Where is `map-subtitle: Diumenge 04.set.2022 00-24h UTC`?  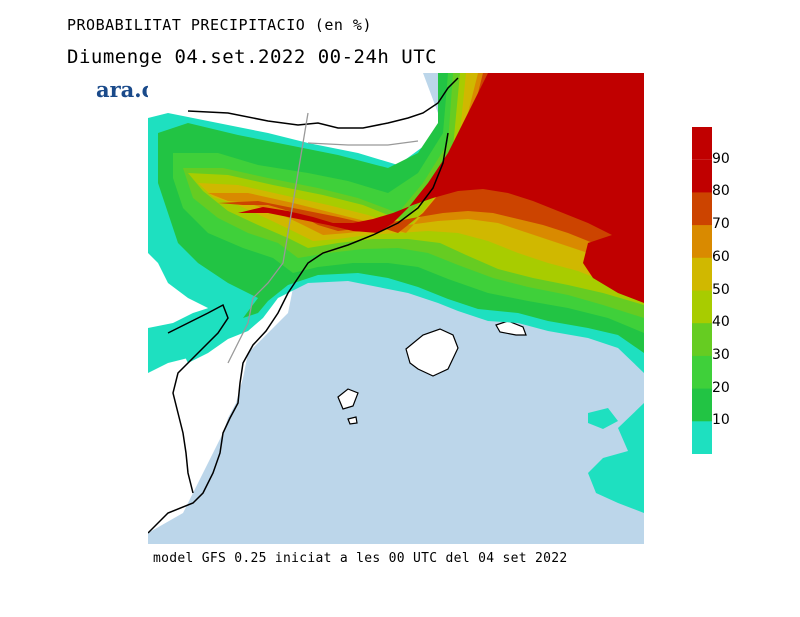
map-subtitle: Diumenge 04.set.2022 00-24h UTC is located at coordinates (252, 57).